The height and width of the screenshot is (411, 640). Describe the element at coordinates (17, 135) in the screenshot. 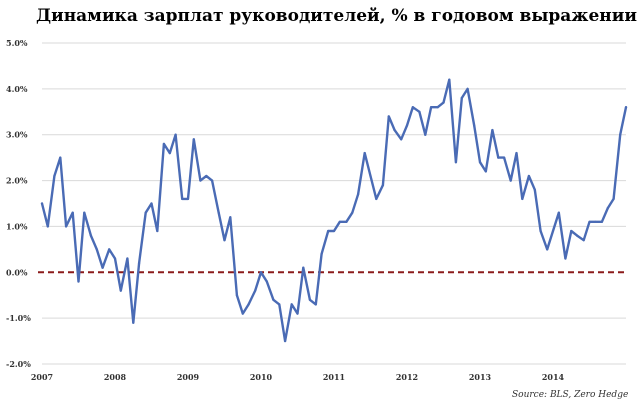

I see `y-tick-label: 3.0%` at that location.